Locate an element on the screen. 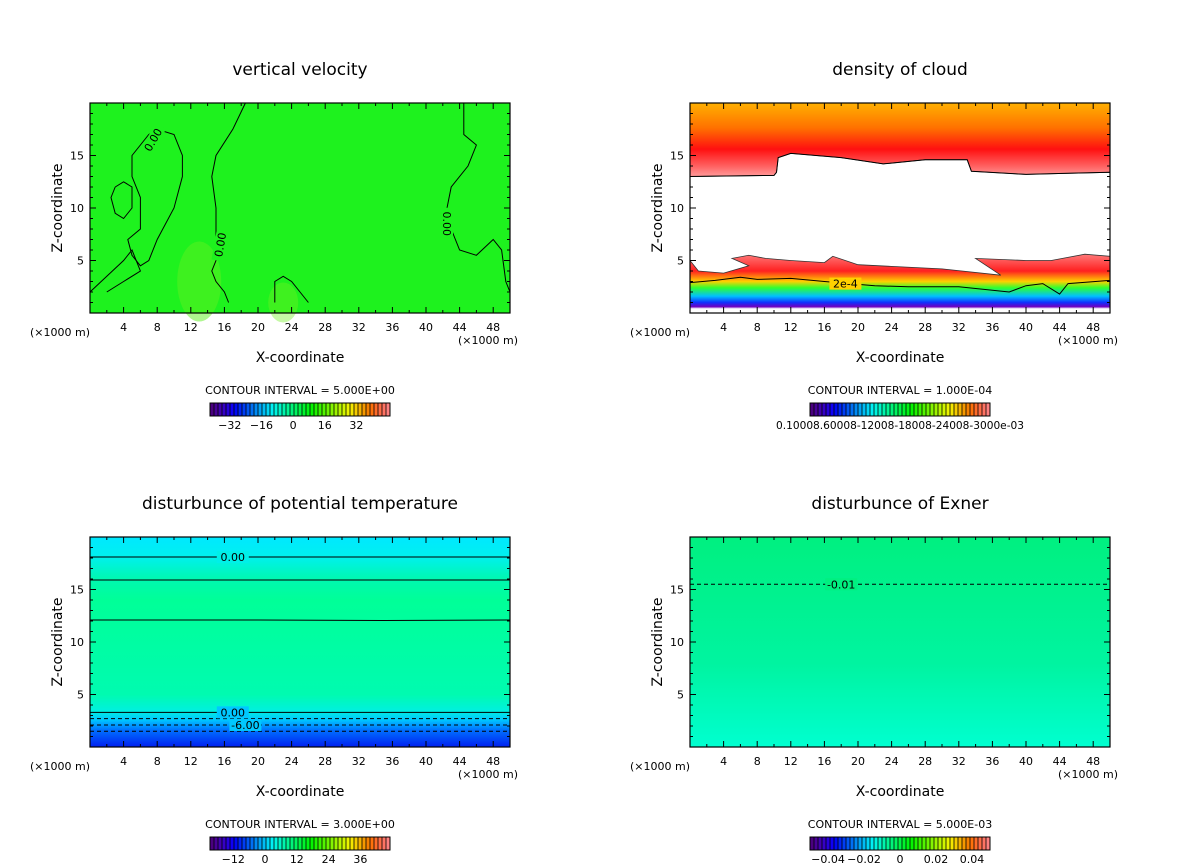 The width and height of the screenshot is (1200, 868). colorbar-tick-label: 36 is located at coordinates (360, 859).